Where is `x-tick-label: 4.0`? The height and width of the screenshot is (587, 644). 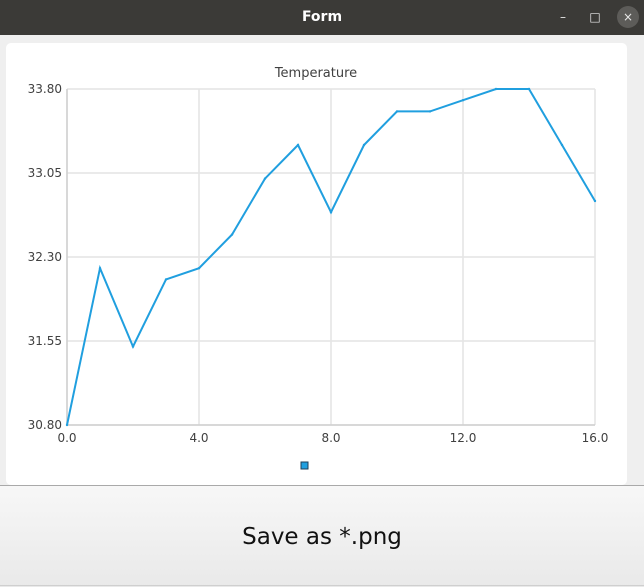 x-tick-label: 4.0 is located at coordinates (198, 438).